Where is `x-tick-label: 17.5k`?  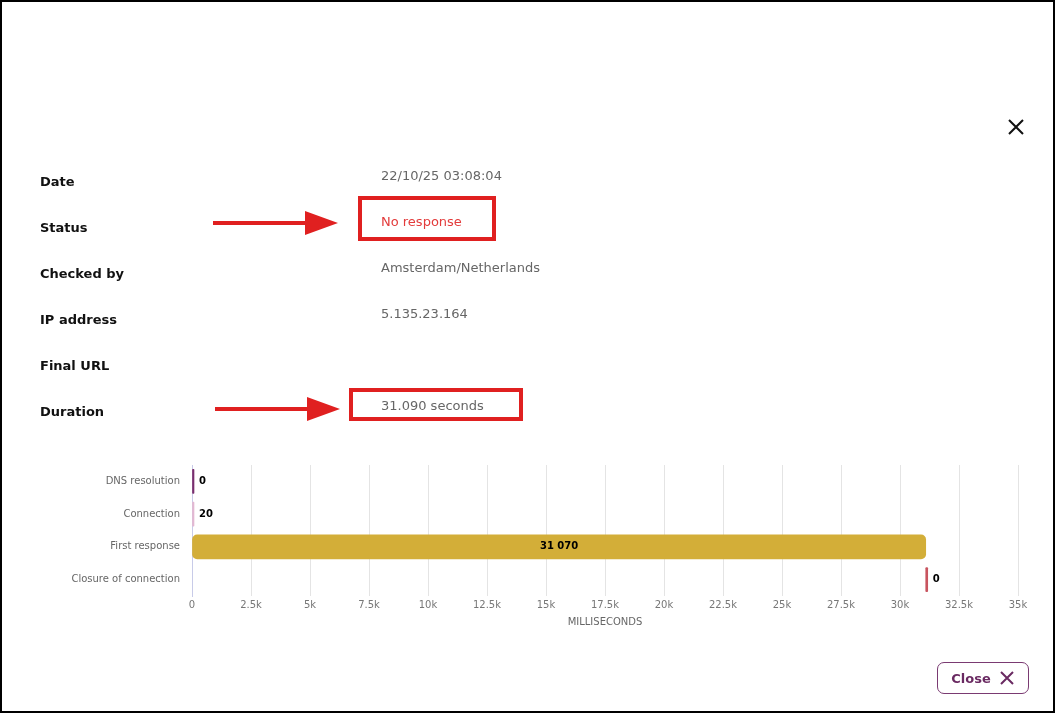 x-tick-label: 17.5k is located at coordinates (605, 604).